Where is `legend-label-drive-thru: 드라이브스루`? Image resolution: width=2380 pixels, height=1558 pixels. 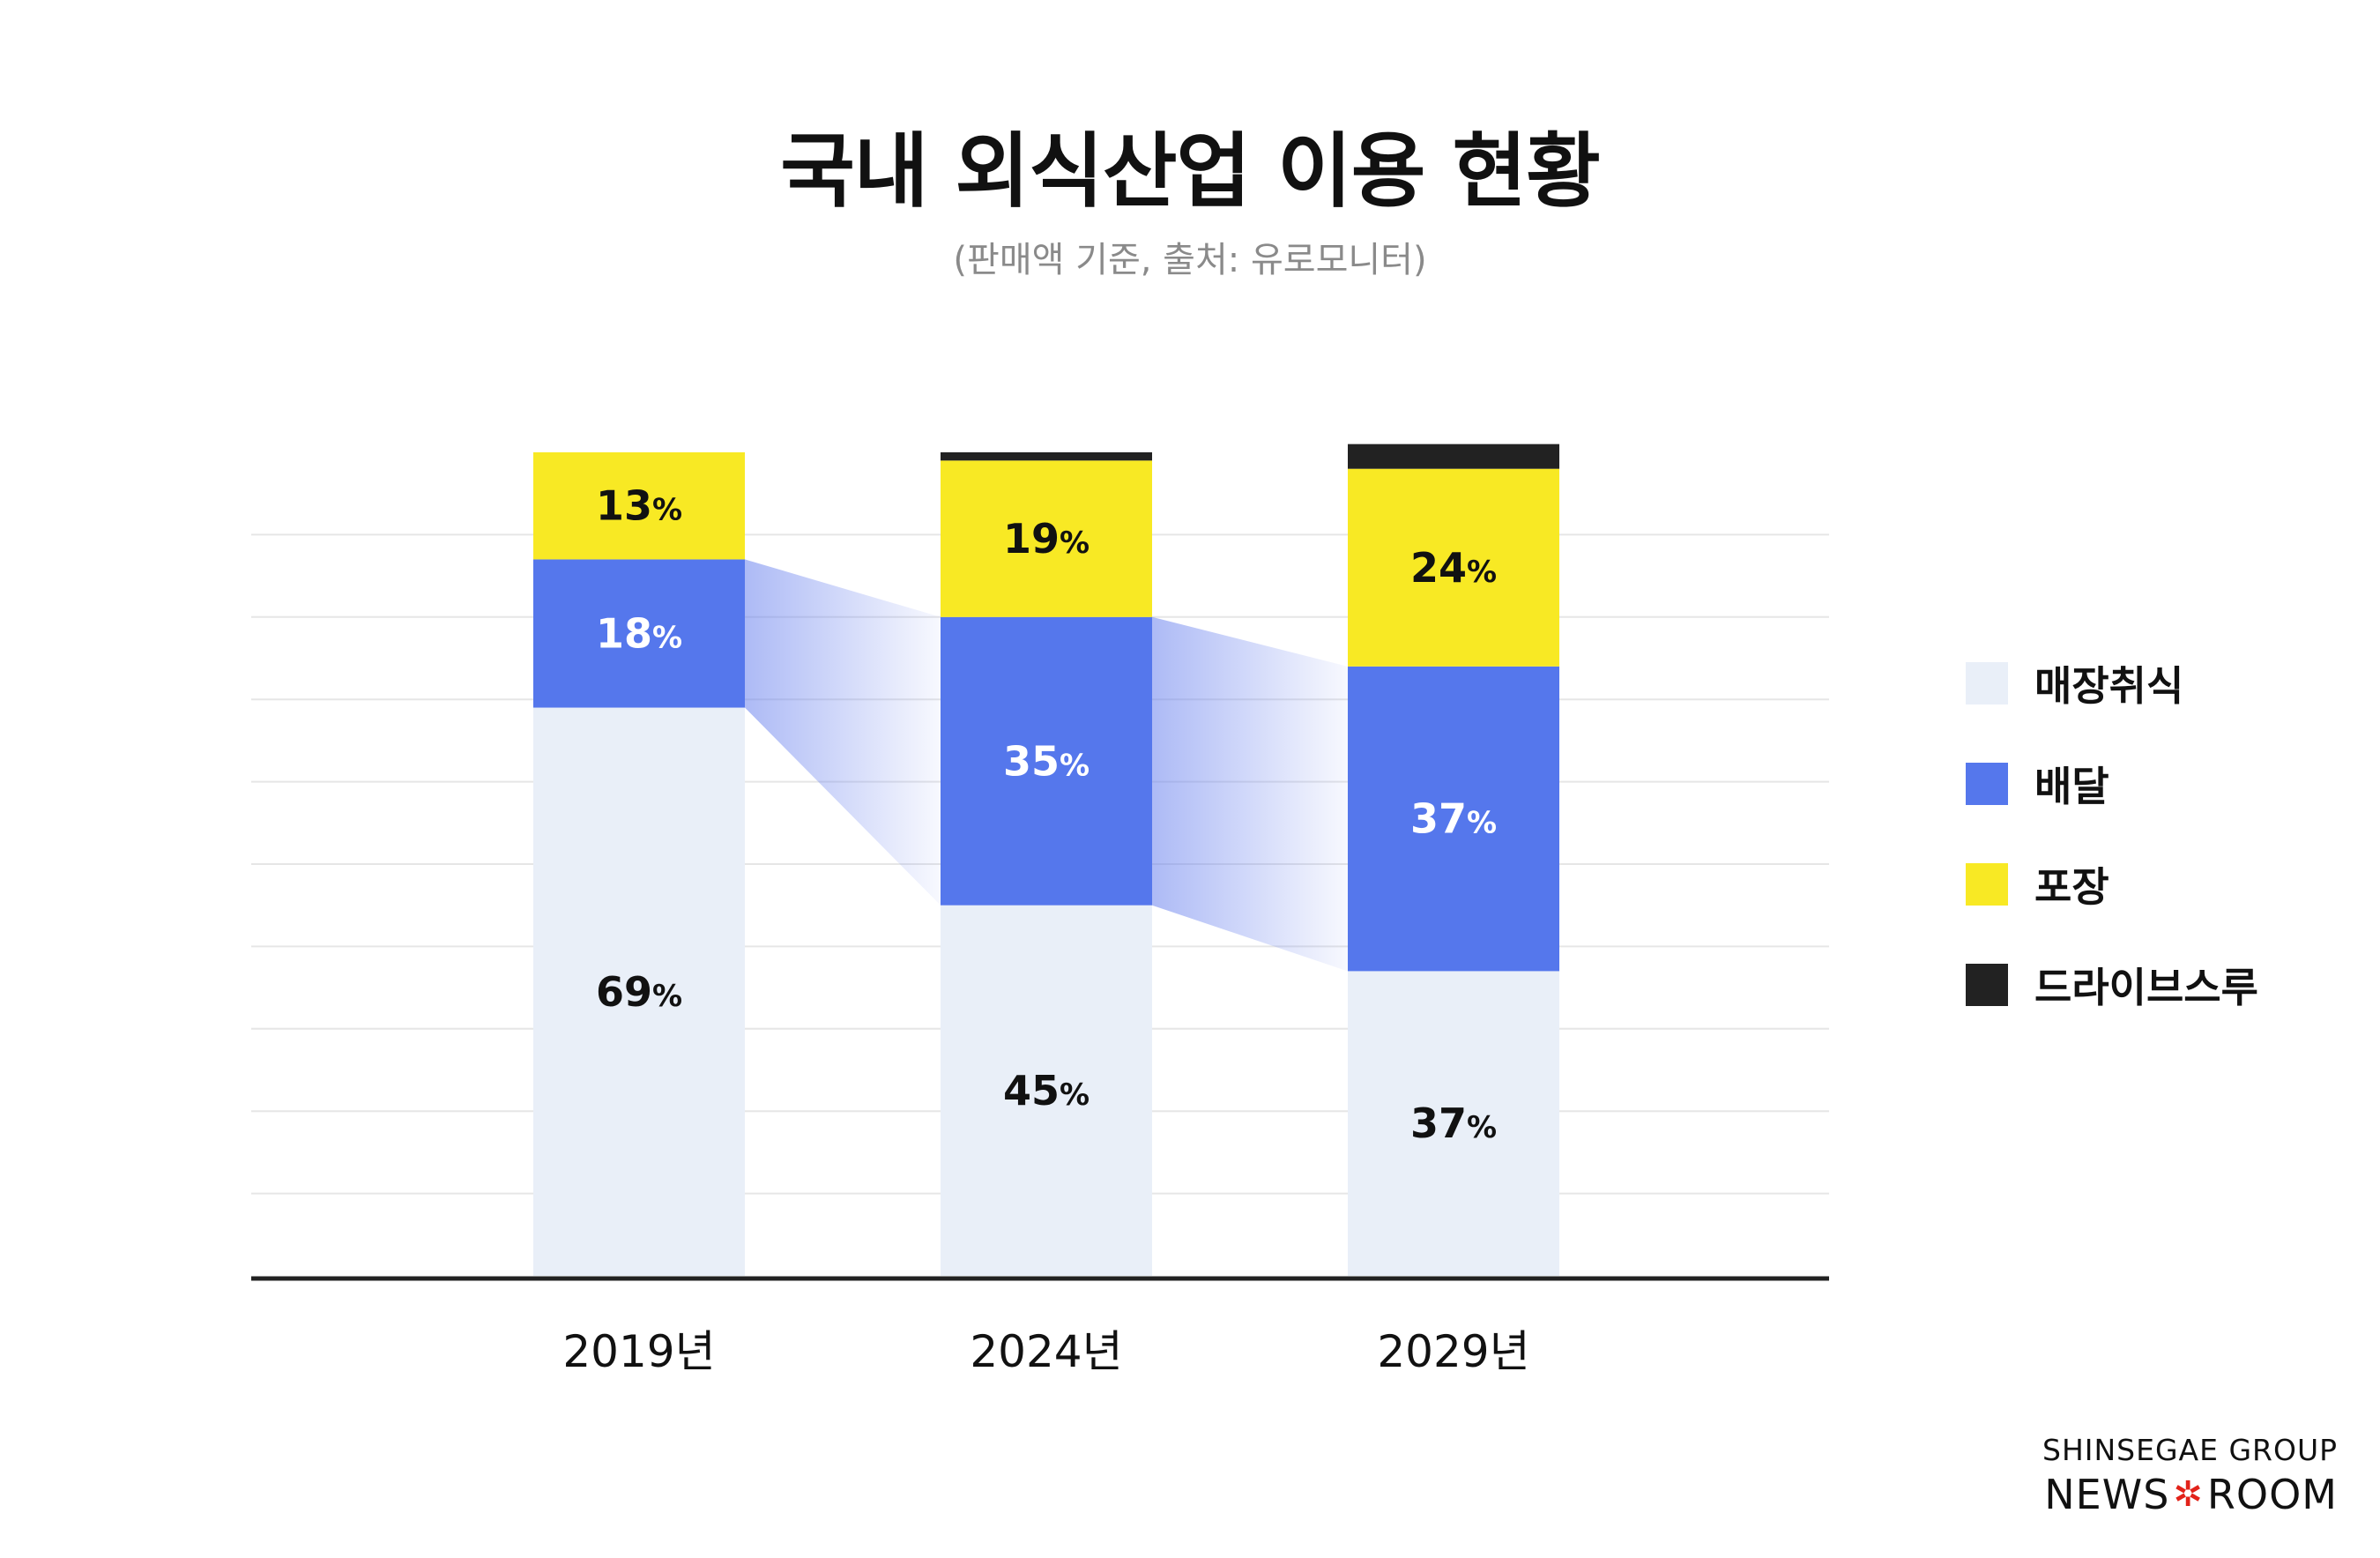
legend-label-drive-thru: 드라이브스루 is located at coordinates (2146, 987).